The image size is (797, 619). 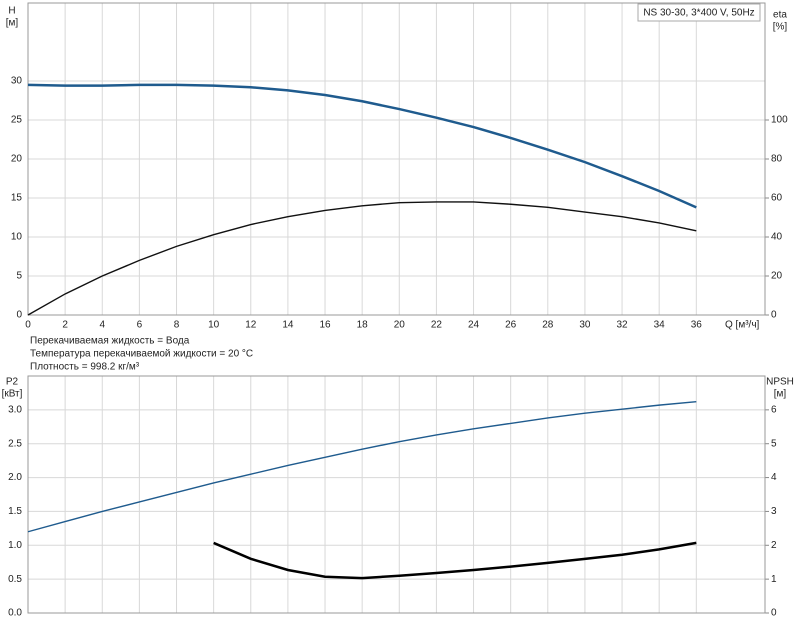 What do you see at coordinates (19, 315) in the screenshot?
I see `y-tick-label: 0` at bounding box center [19, 315].